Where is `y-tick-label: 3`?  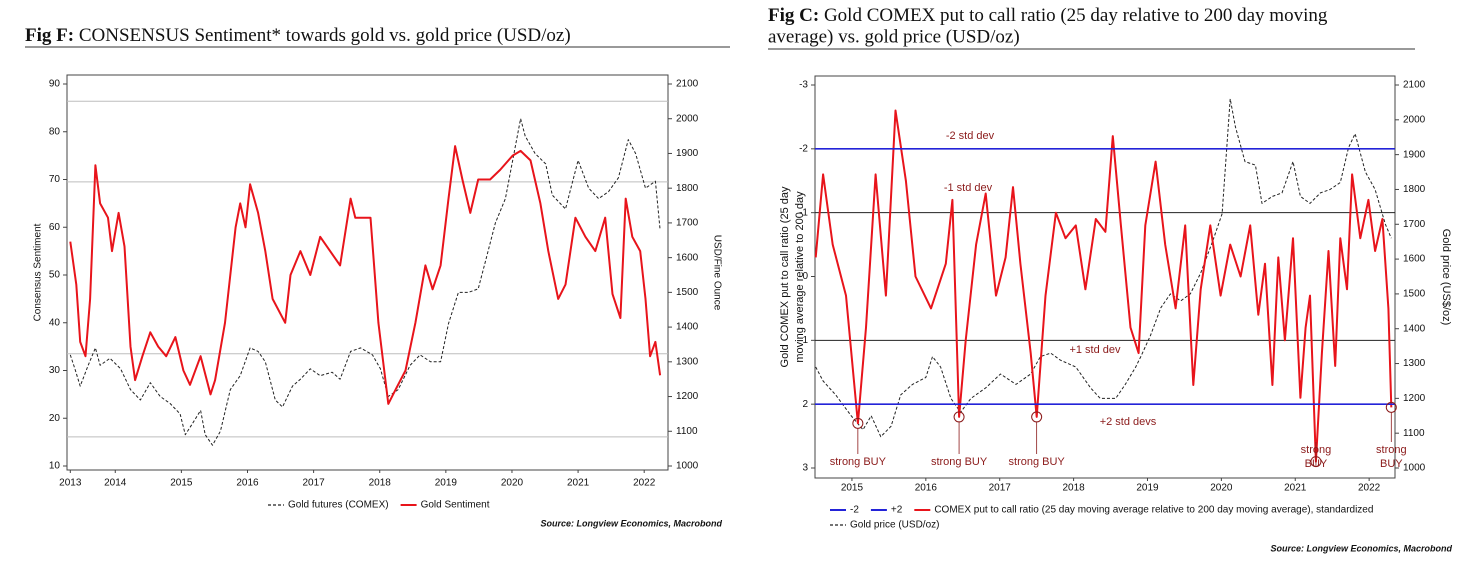
y-tick-label: 3 is located at coordinates (805, 468).